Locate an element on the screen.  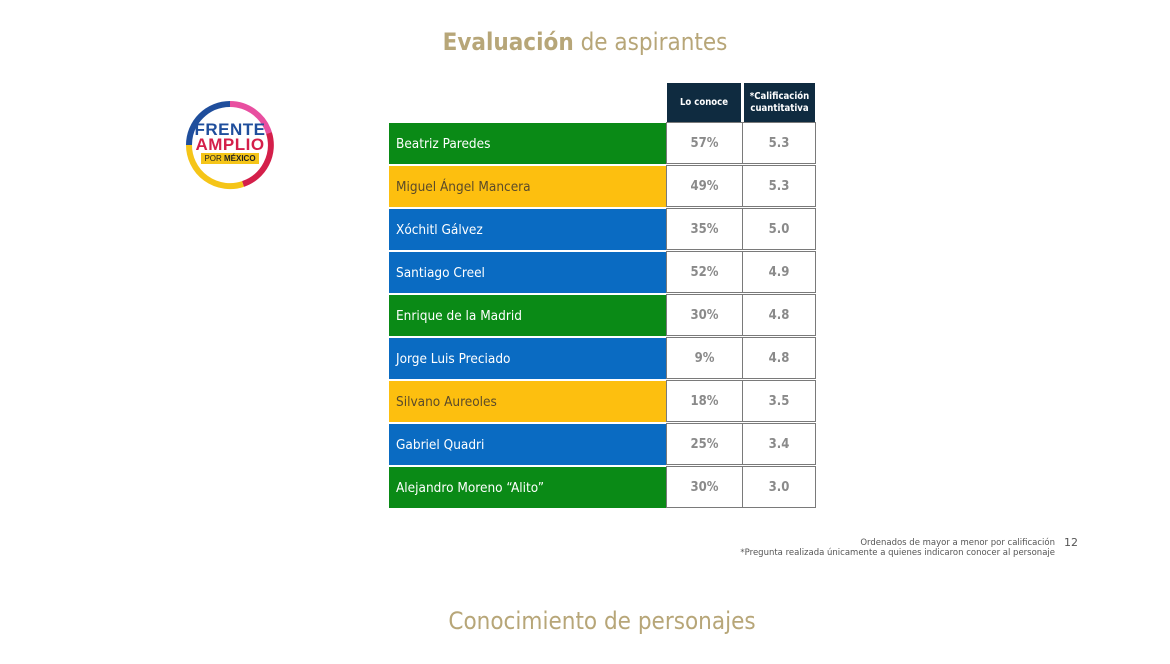
frente-amplio-logo: FRENTE AMPLIO POR MÉXICO is located at coordinates (230, 145).